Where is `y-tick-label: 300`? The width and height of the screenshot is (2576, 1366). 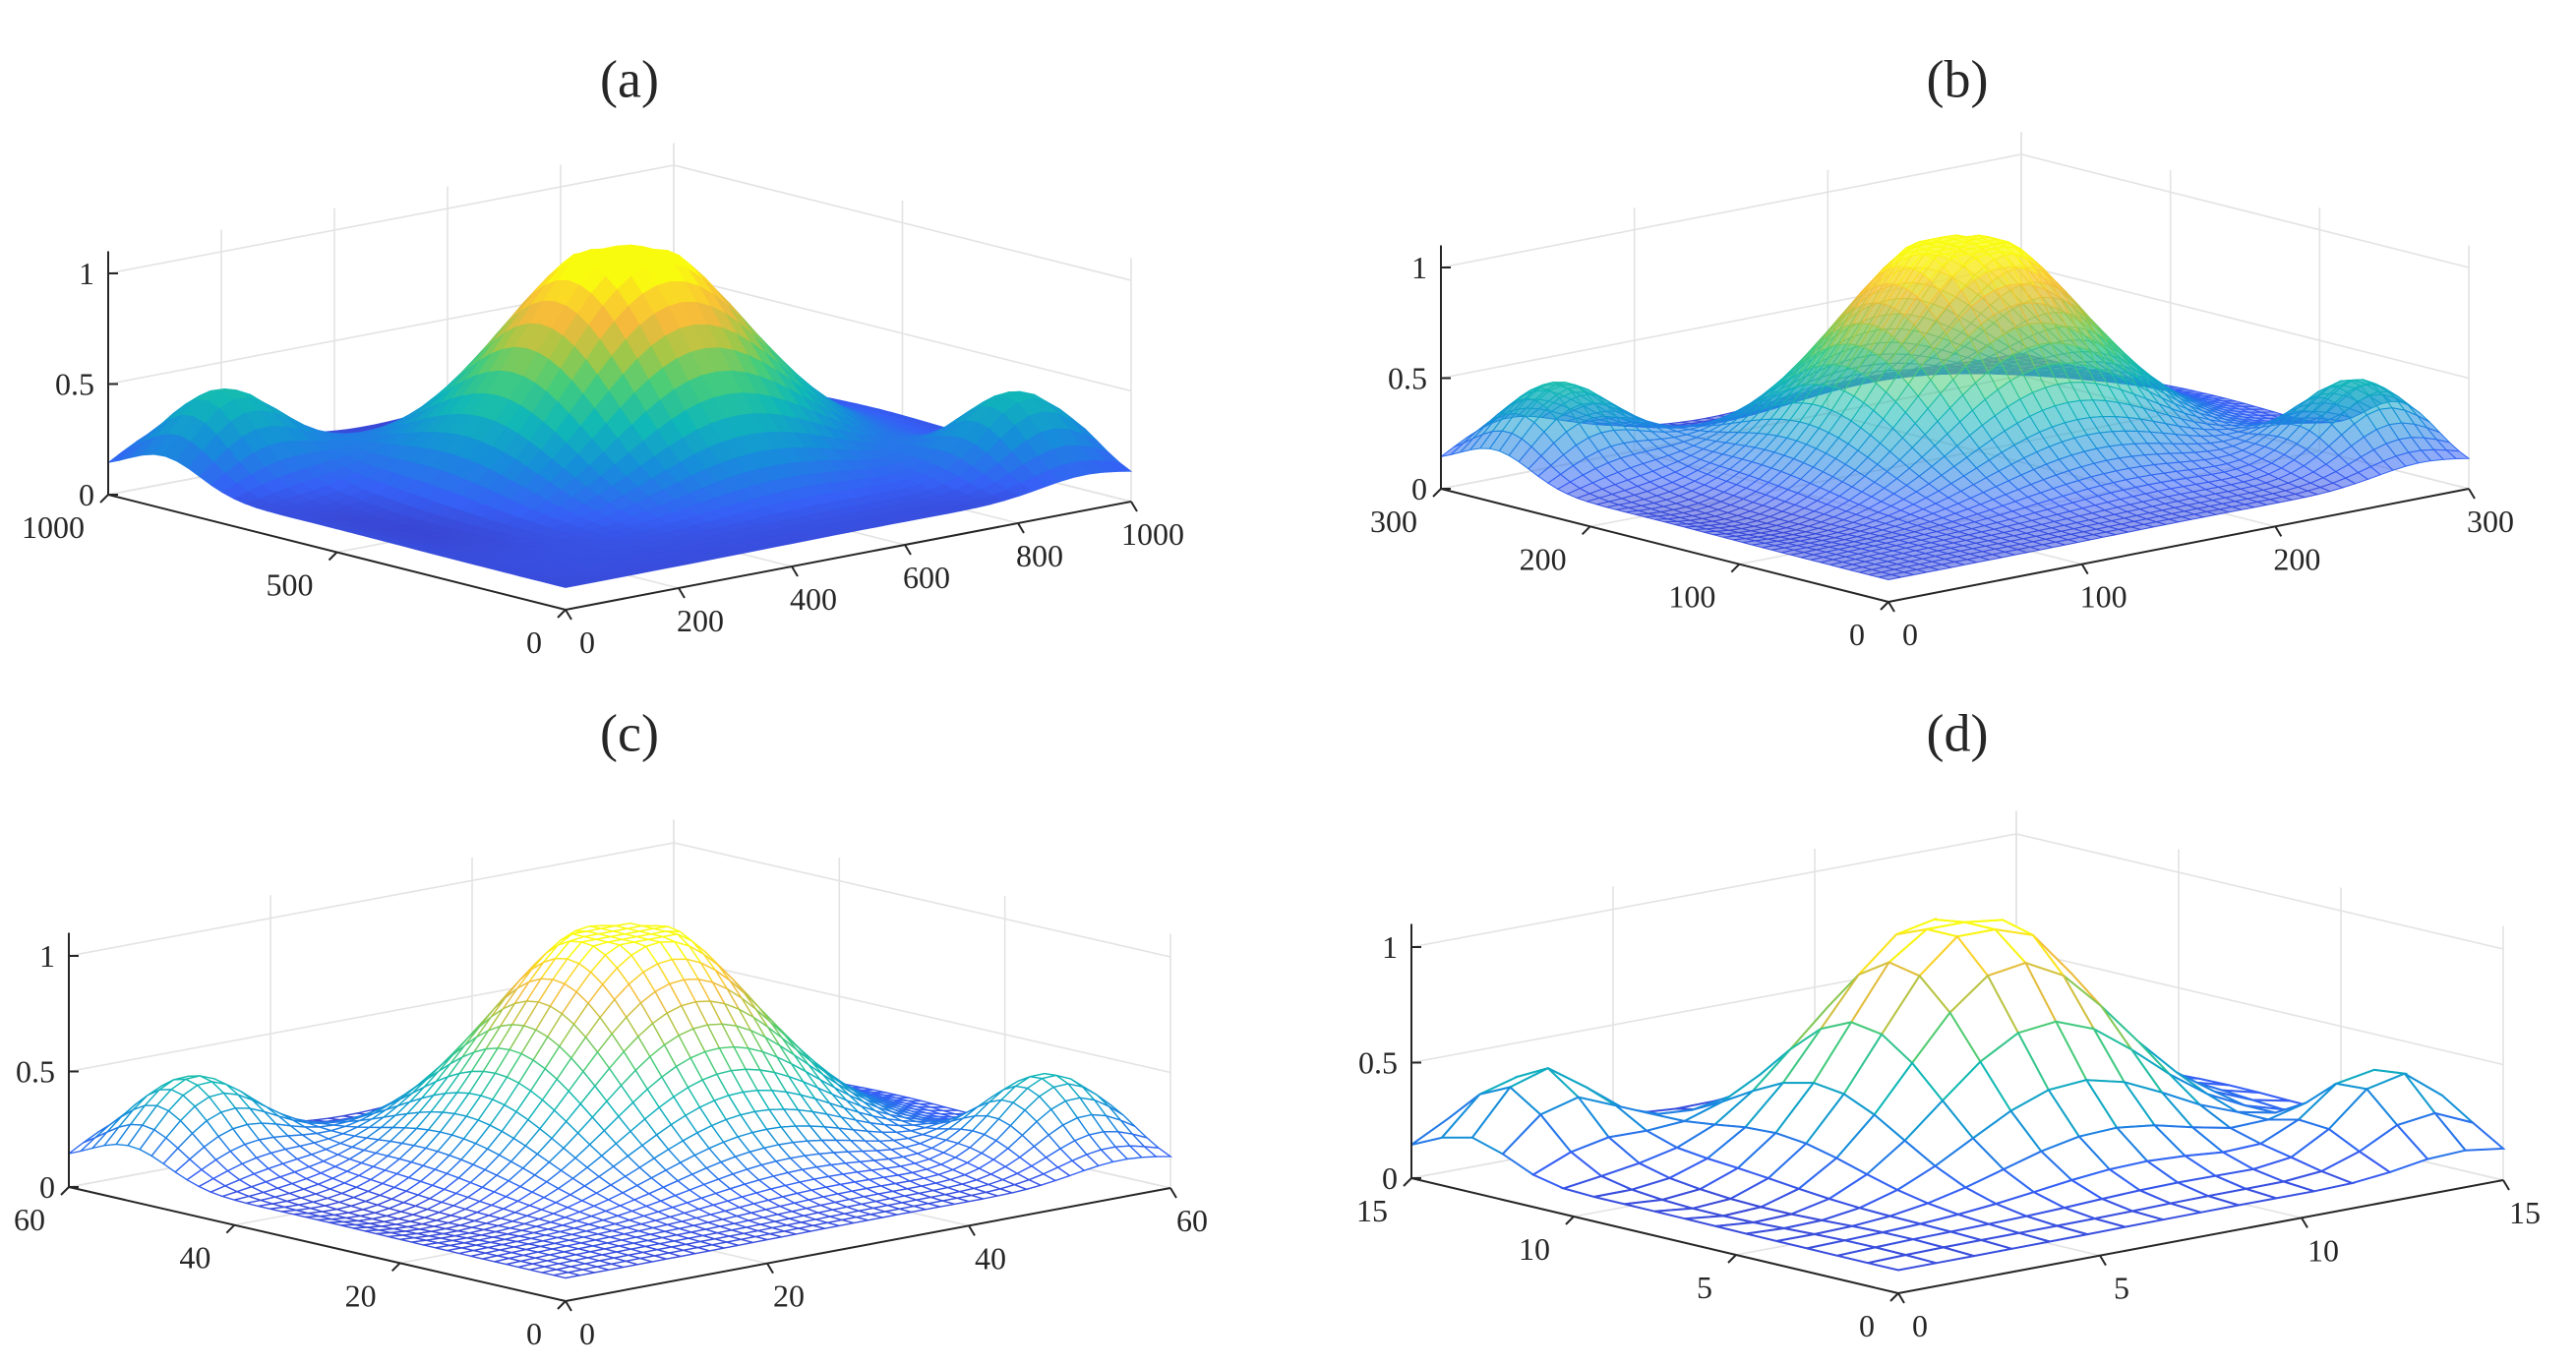 y-tick-label: 300 is located at coordinates (1393, 521).